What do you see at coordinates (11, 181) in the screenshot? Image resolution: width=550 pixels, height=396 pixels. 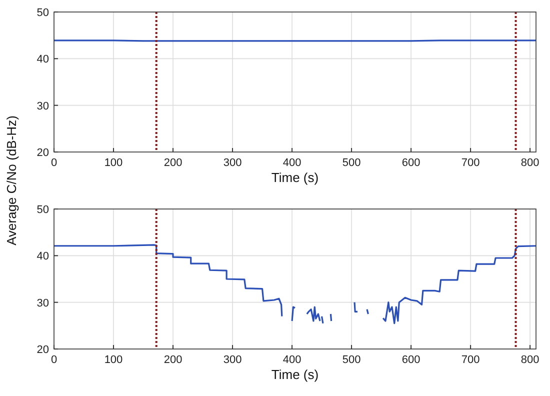 I see `y-axis-title: Average C/No (dB-Hz)` at bounding box center [11, 181].